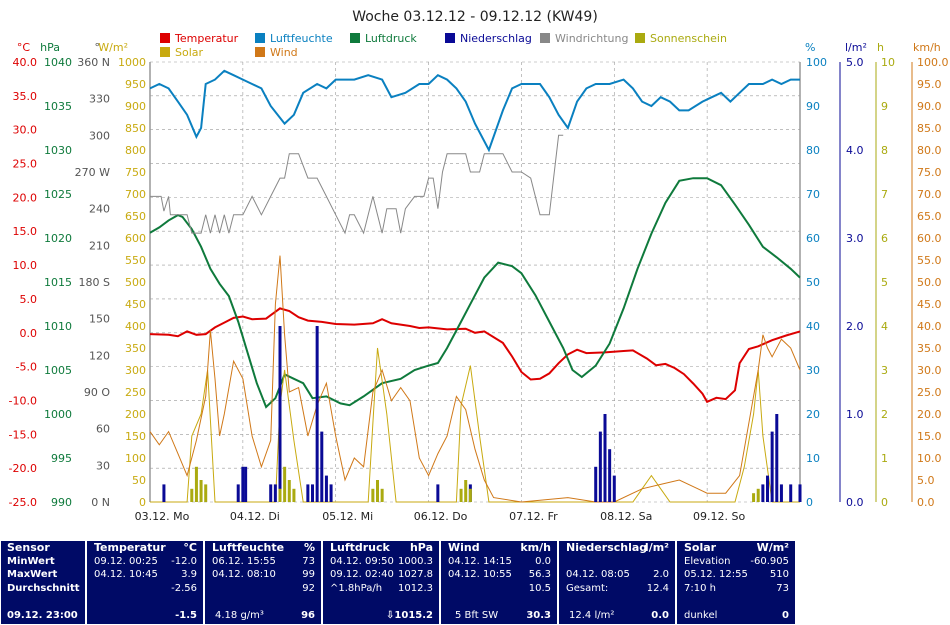 This screenshot has width=950, height=625. I want to click on axis-tick-solar-0: 1000, so click(132, 62).